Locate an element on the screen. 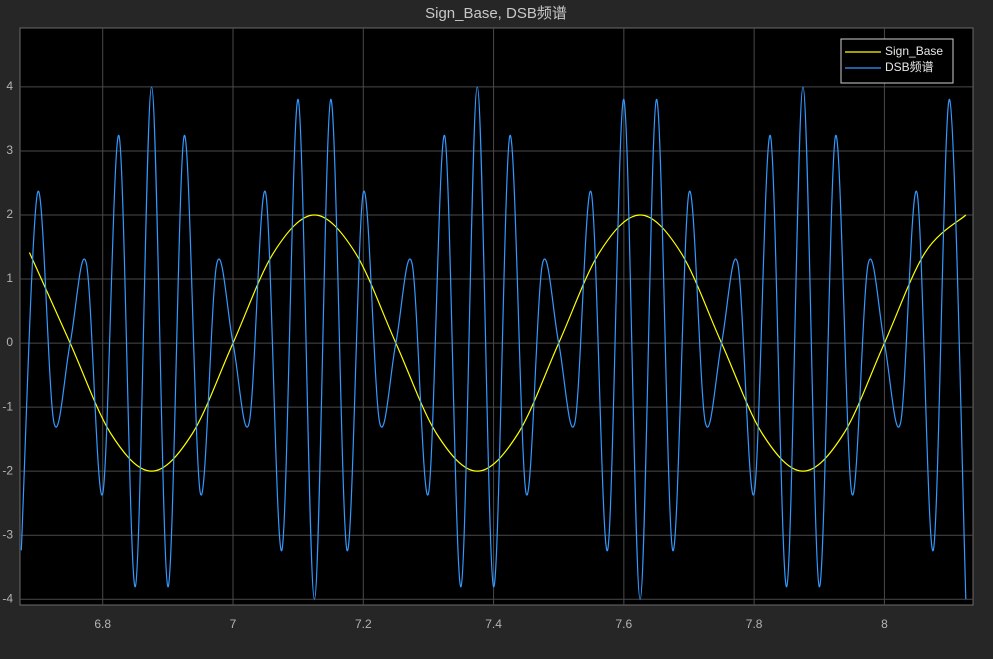  x-tick-label: 7.8 is located at coordinates (754, 624).